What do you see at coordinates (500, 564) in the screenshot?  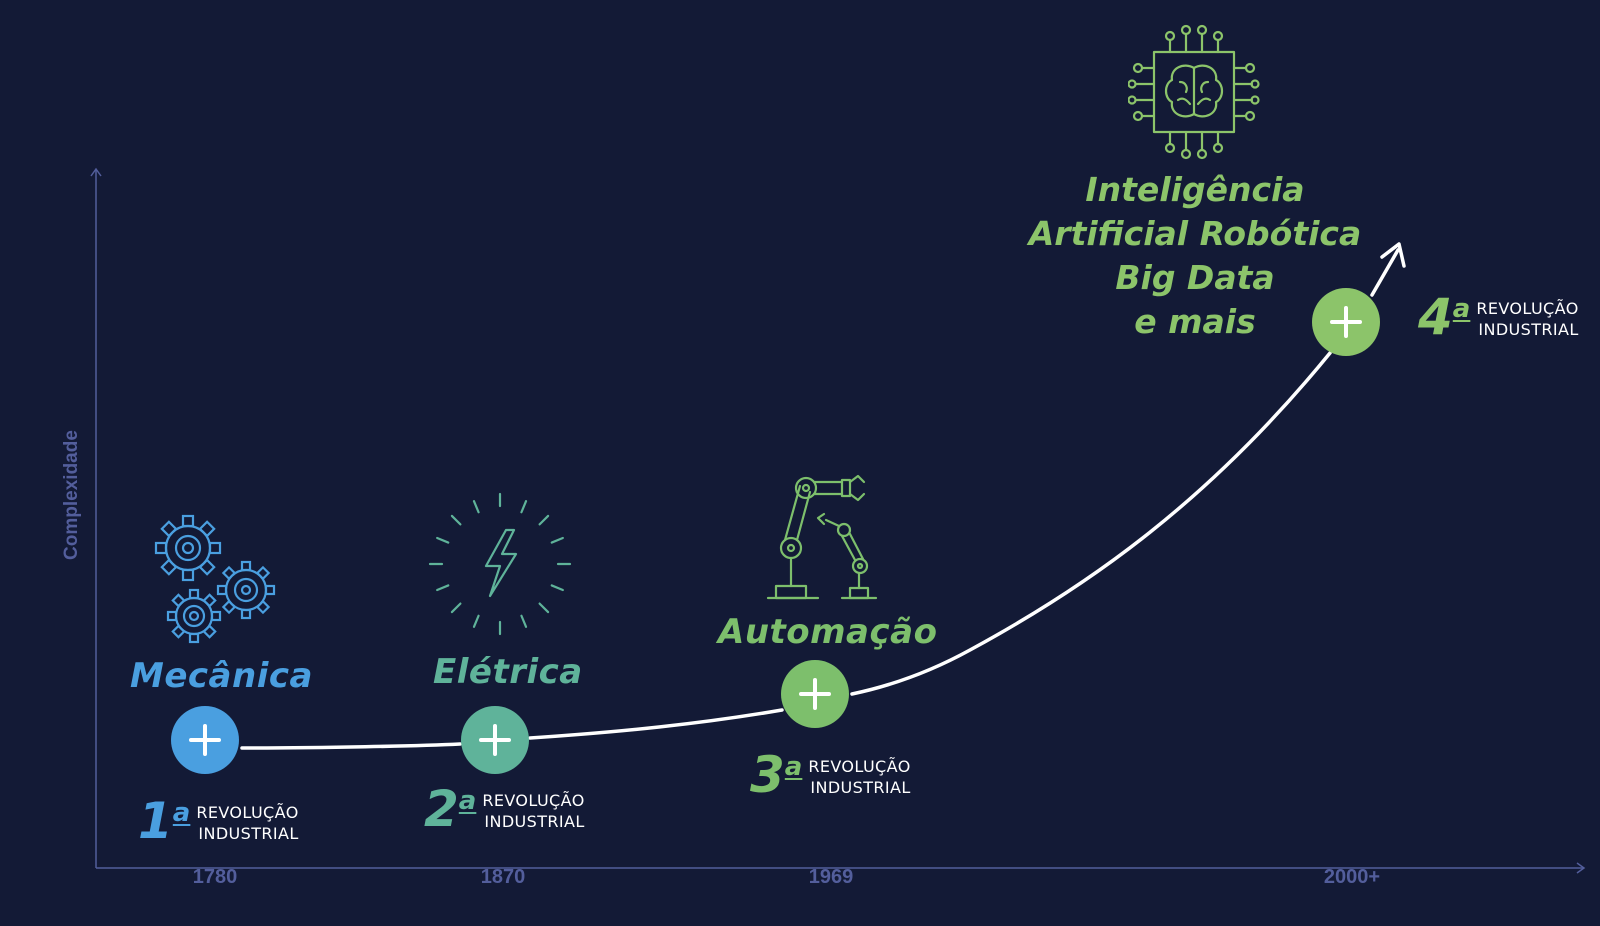 I see `lightning-icon` at bounding box center [500, 564].